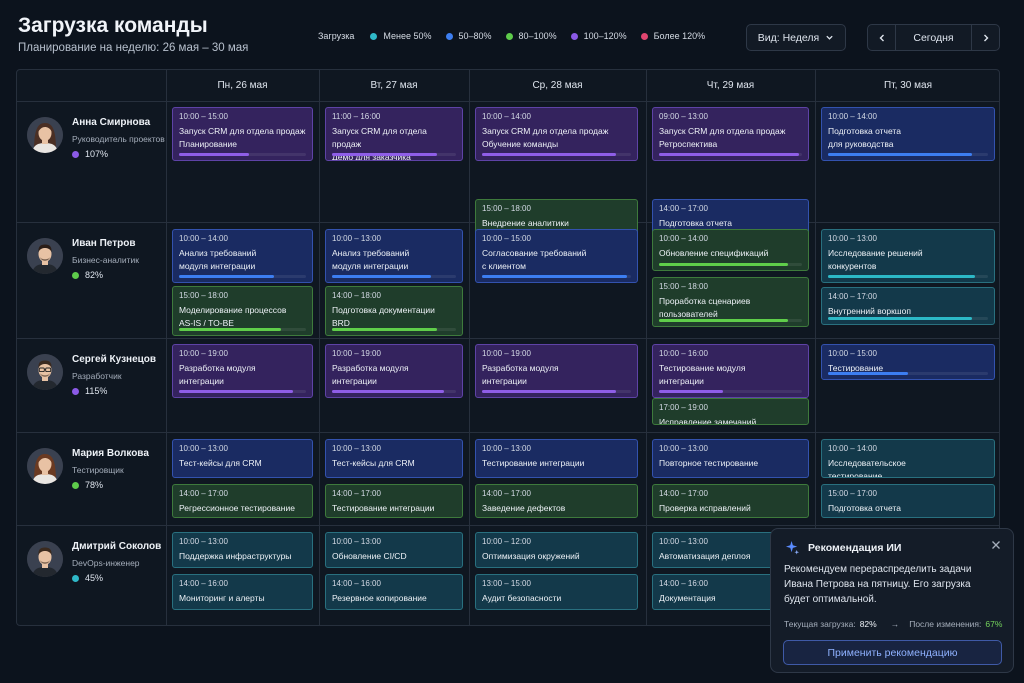 This screenshot has width=1024, height=683. I want to click on task-card: 14:00 – 18:00 Подготовка документации BRD, so click(394, 311).